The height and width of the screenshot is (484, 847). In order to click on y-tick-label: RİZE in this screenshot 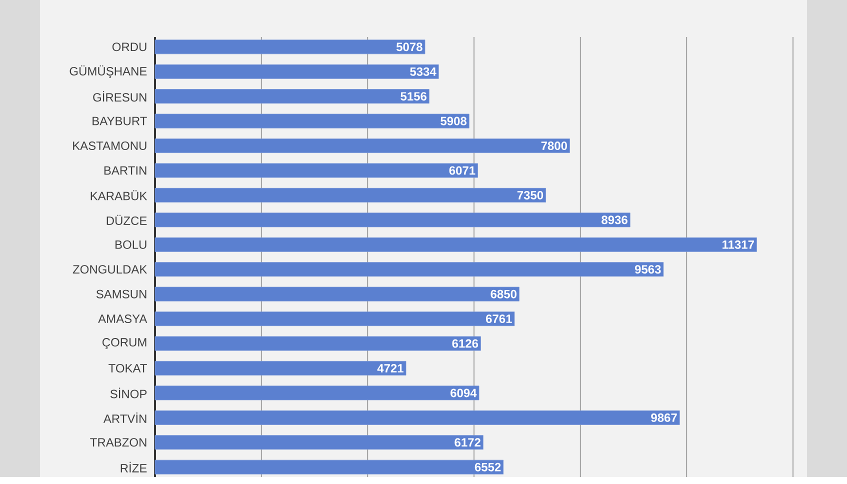, I will do `click(133, 467)`.